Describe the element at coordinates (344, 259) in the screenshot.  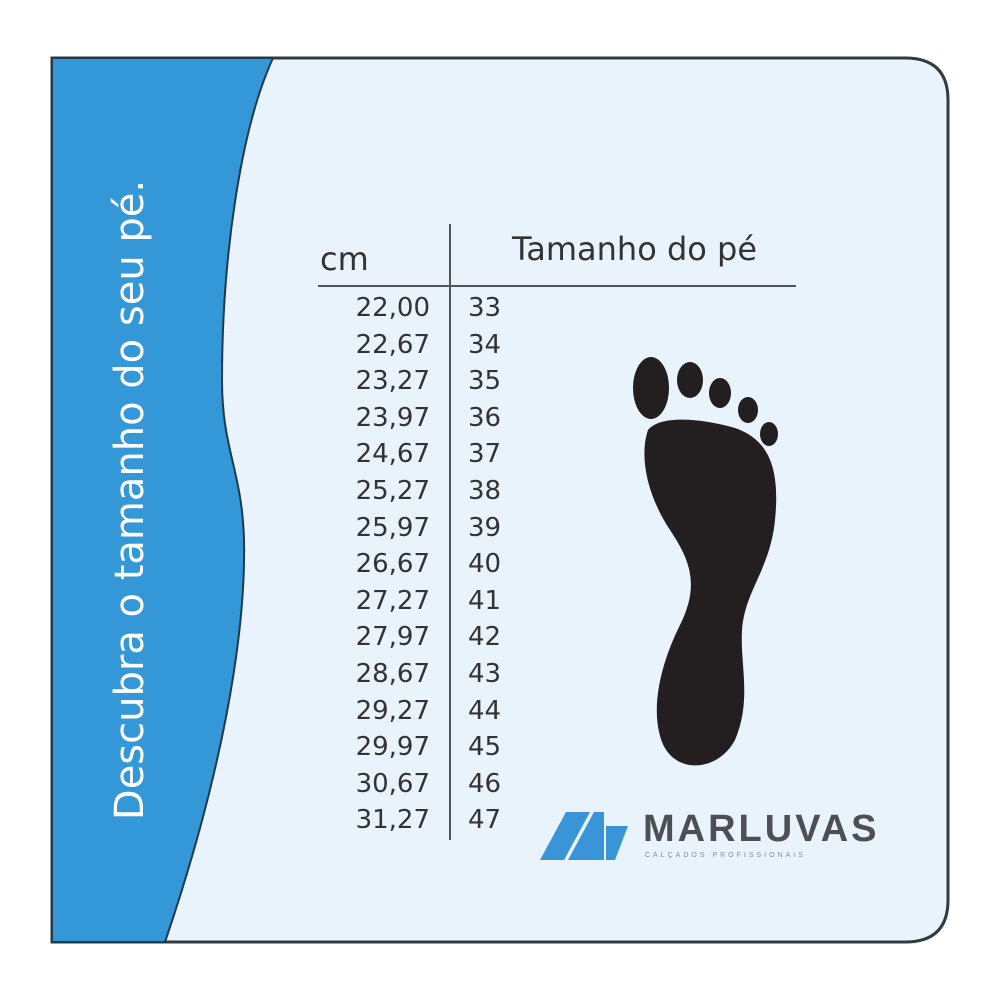
I see `header-cm: cm` at that location.